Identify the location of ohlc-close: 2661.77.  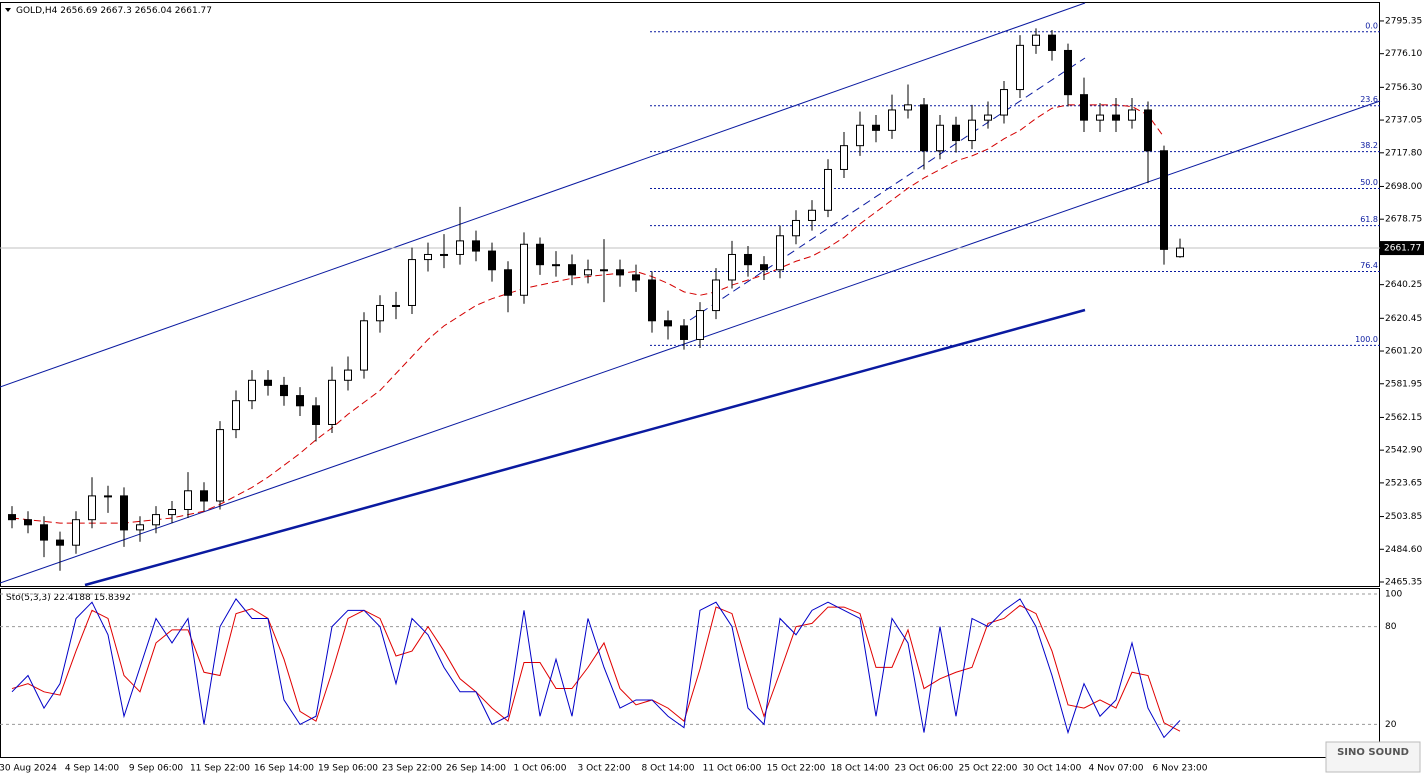
(193, 11).